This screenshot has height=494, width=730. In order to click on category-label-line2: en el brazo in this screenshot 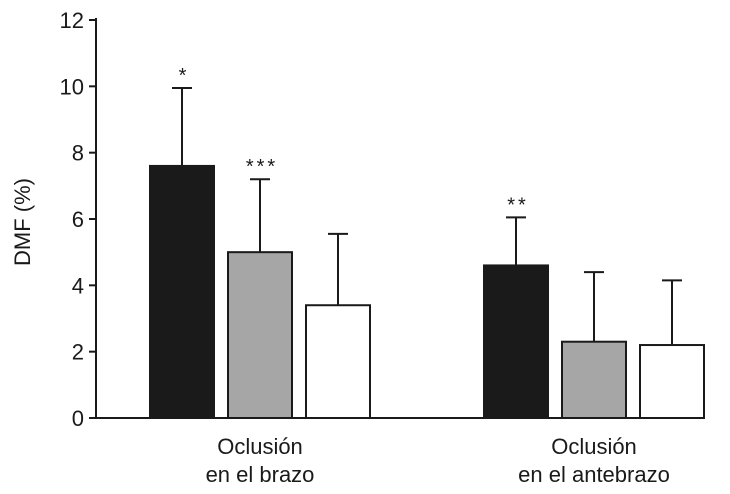, I will do `click(260, 474)`.